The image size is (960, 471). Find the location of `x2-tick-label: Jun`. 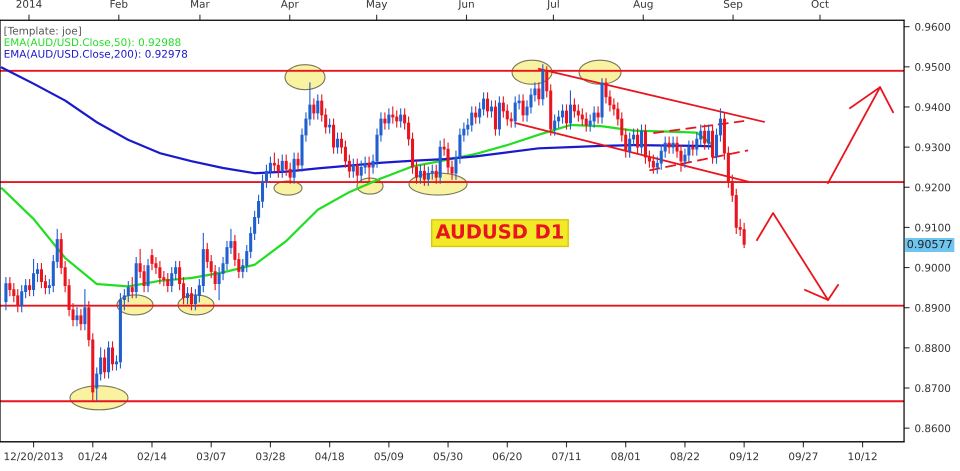

x2-tick-label: Jun is located at coordinates (466, 5).